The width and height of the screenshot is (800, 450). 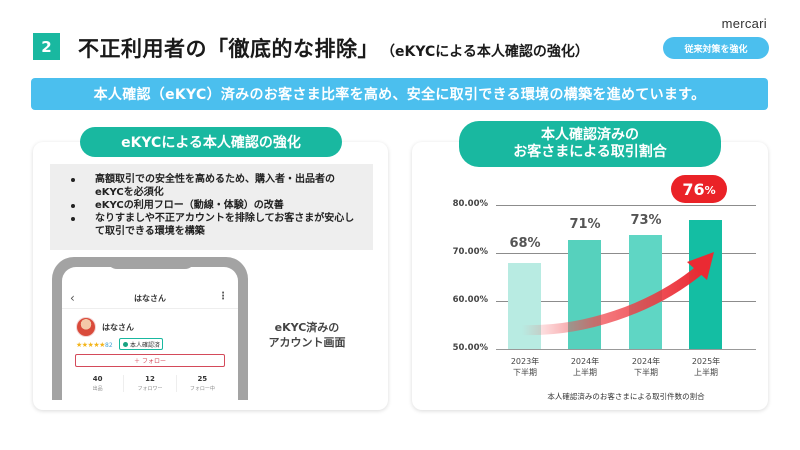 What do you see at coordinates (470, 252) in the screenshot?
I see `y-tick-label: 70.00%` at bounding box center [470, 252].